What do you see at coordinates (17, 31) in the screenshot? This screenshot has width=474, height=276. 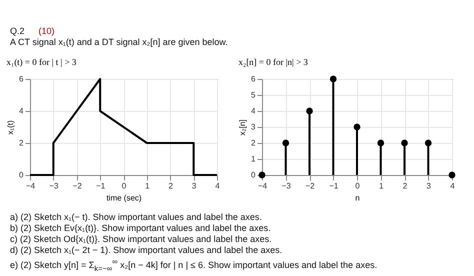 I see `text: Q.2` at bounding box center [17, 31].